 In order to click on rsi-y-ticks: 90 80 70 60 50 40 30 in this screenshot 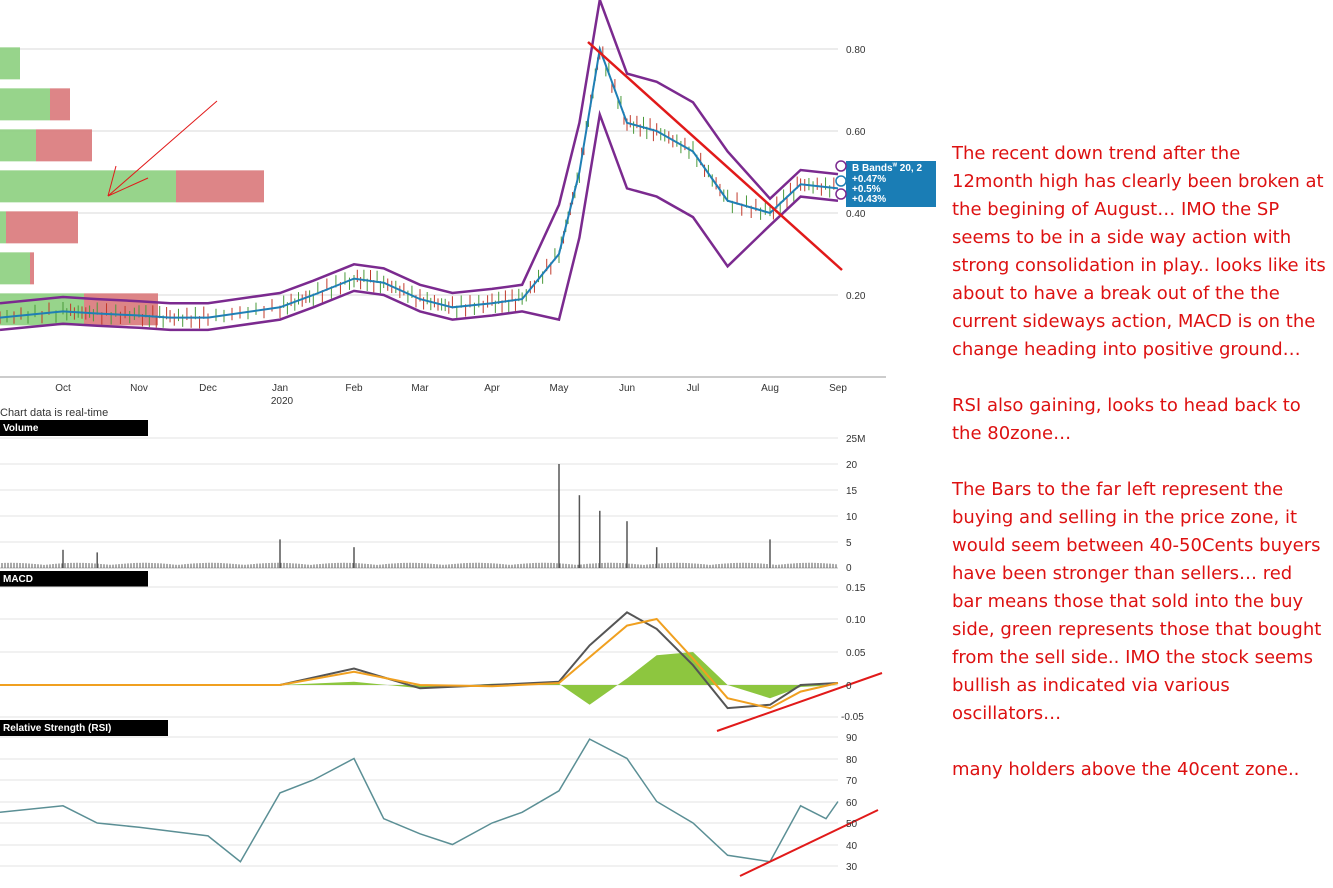, I will do `click(852, 803)`.